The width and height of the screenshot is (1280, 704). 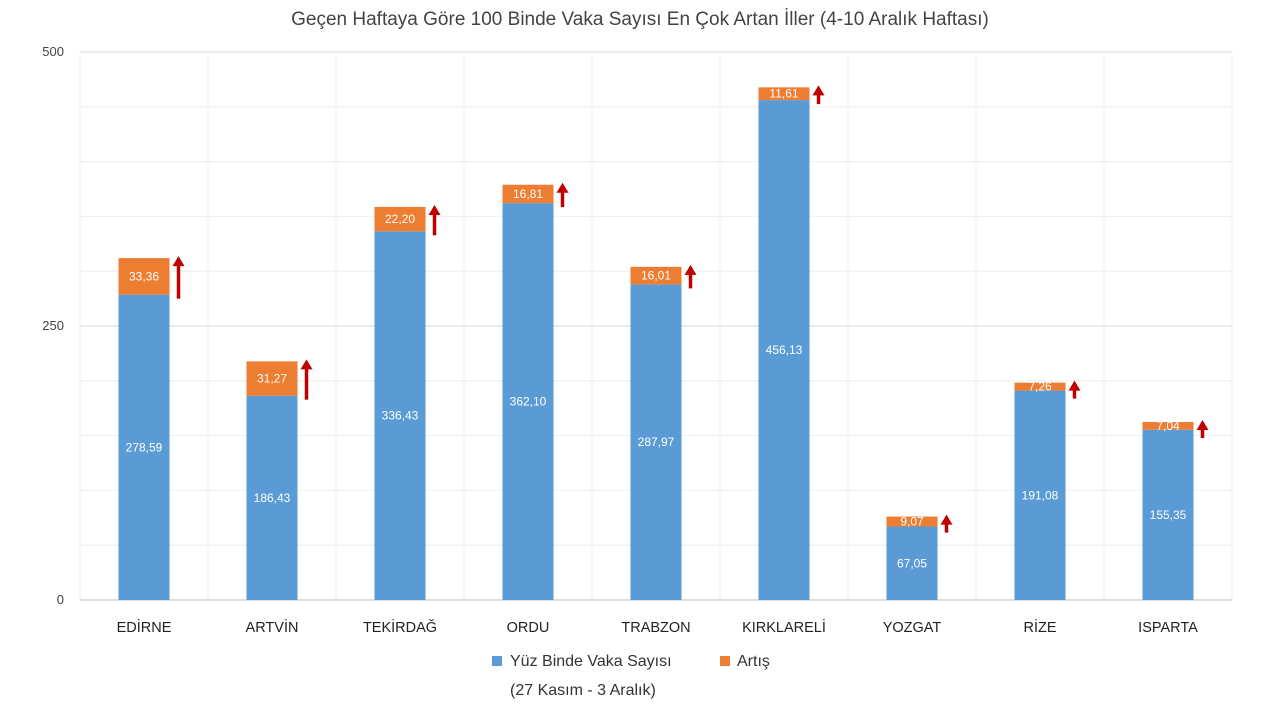 I want to click on legend-label-base: Yüz Binde Vaka Sayısı, so click(x=591, y=661).